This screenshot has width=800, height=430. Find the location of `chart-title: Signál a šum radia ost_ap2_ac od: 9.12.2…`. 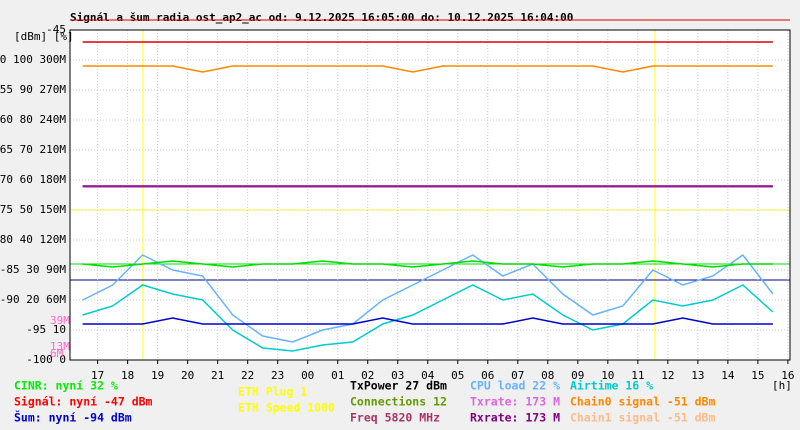

chart-title: Signál a šum radia ost_ap2_ac od: 9.12.2… is located at coordinates (321, 17).